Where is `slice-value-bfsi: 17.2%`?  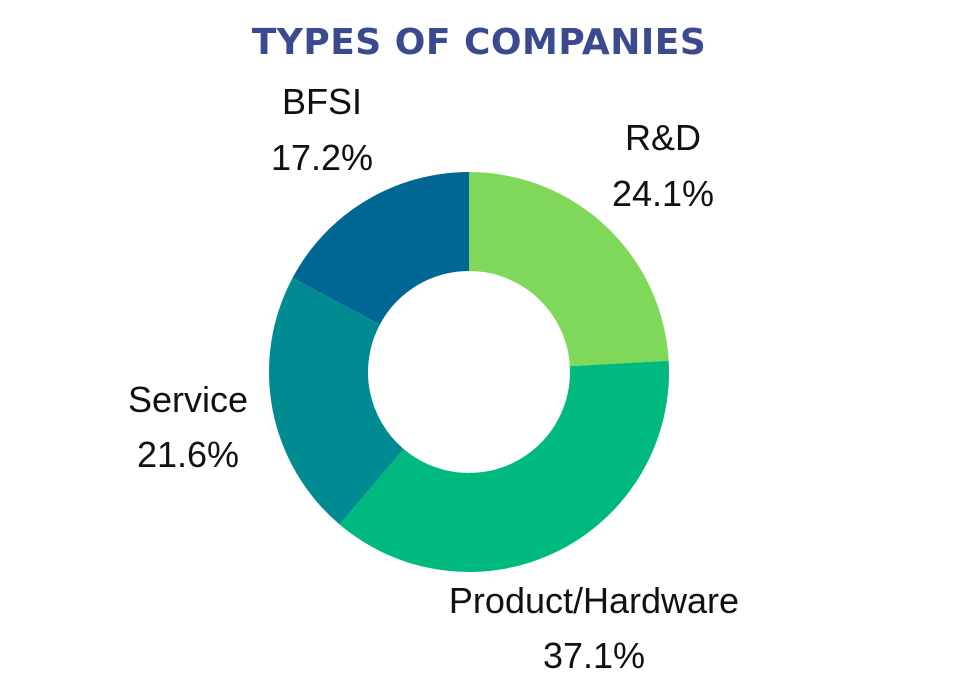 slice-value-bfsi: 17.2% is located at coordinates (322, 157).